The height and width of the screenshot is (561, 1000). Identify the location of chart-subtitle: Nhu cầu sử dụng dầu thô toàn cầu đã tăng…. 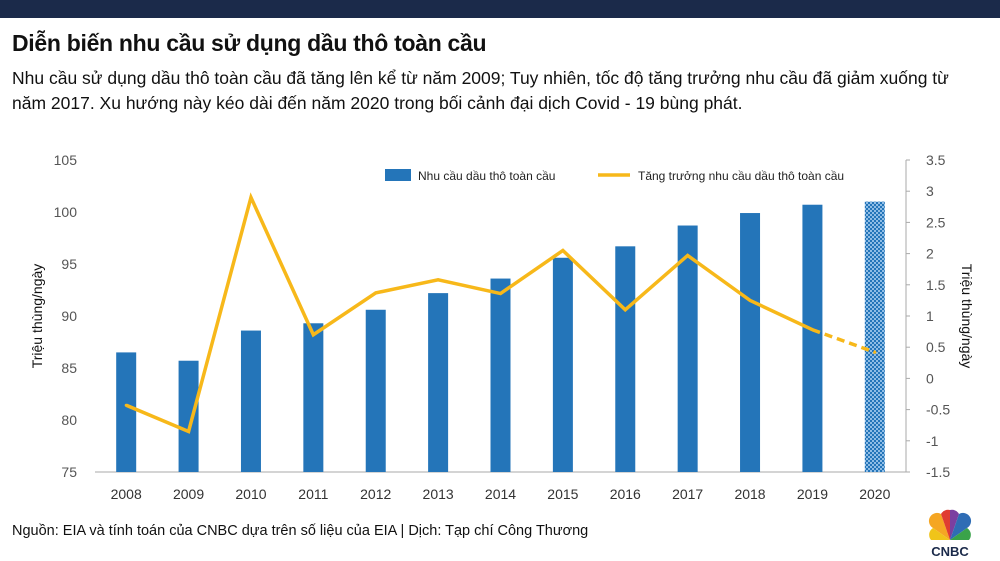
(480, 90).